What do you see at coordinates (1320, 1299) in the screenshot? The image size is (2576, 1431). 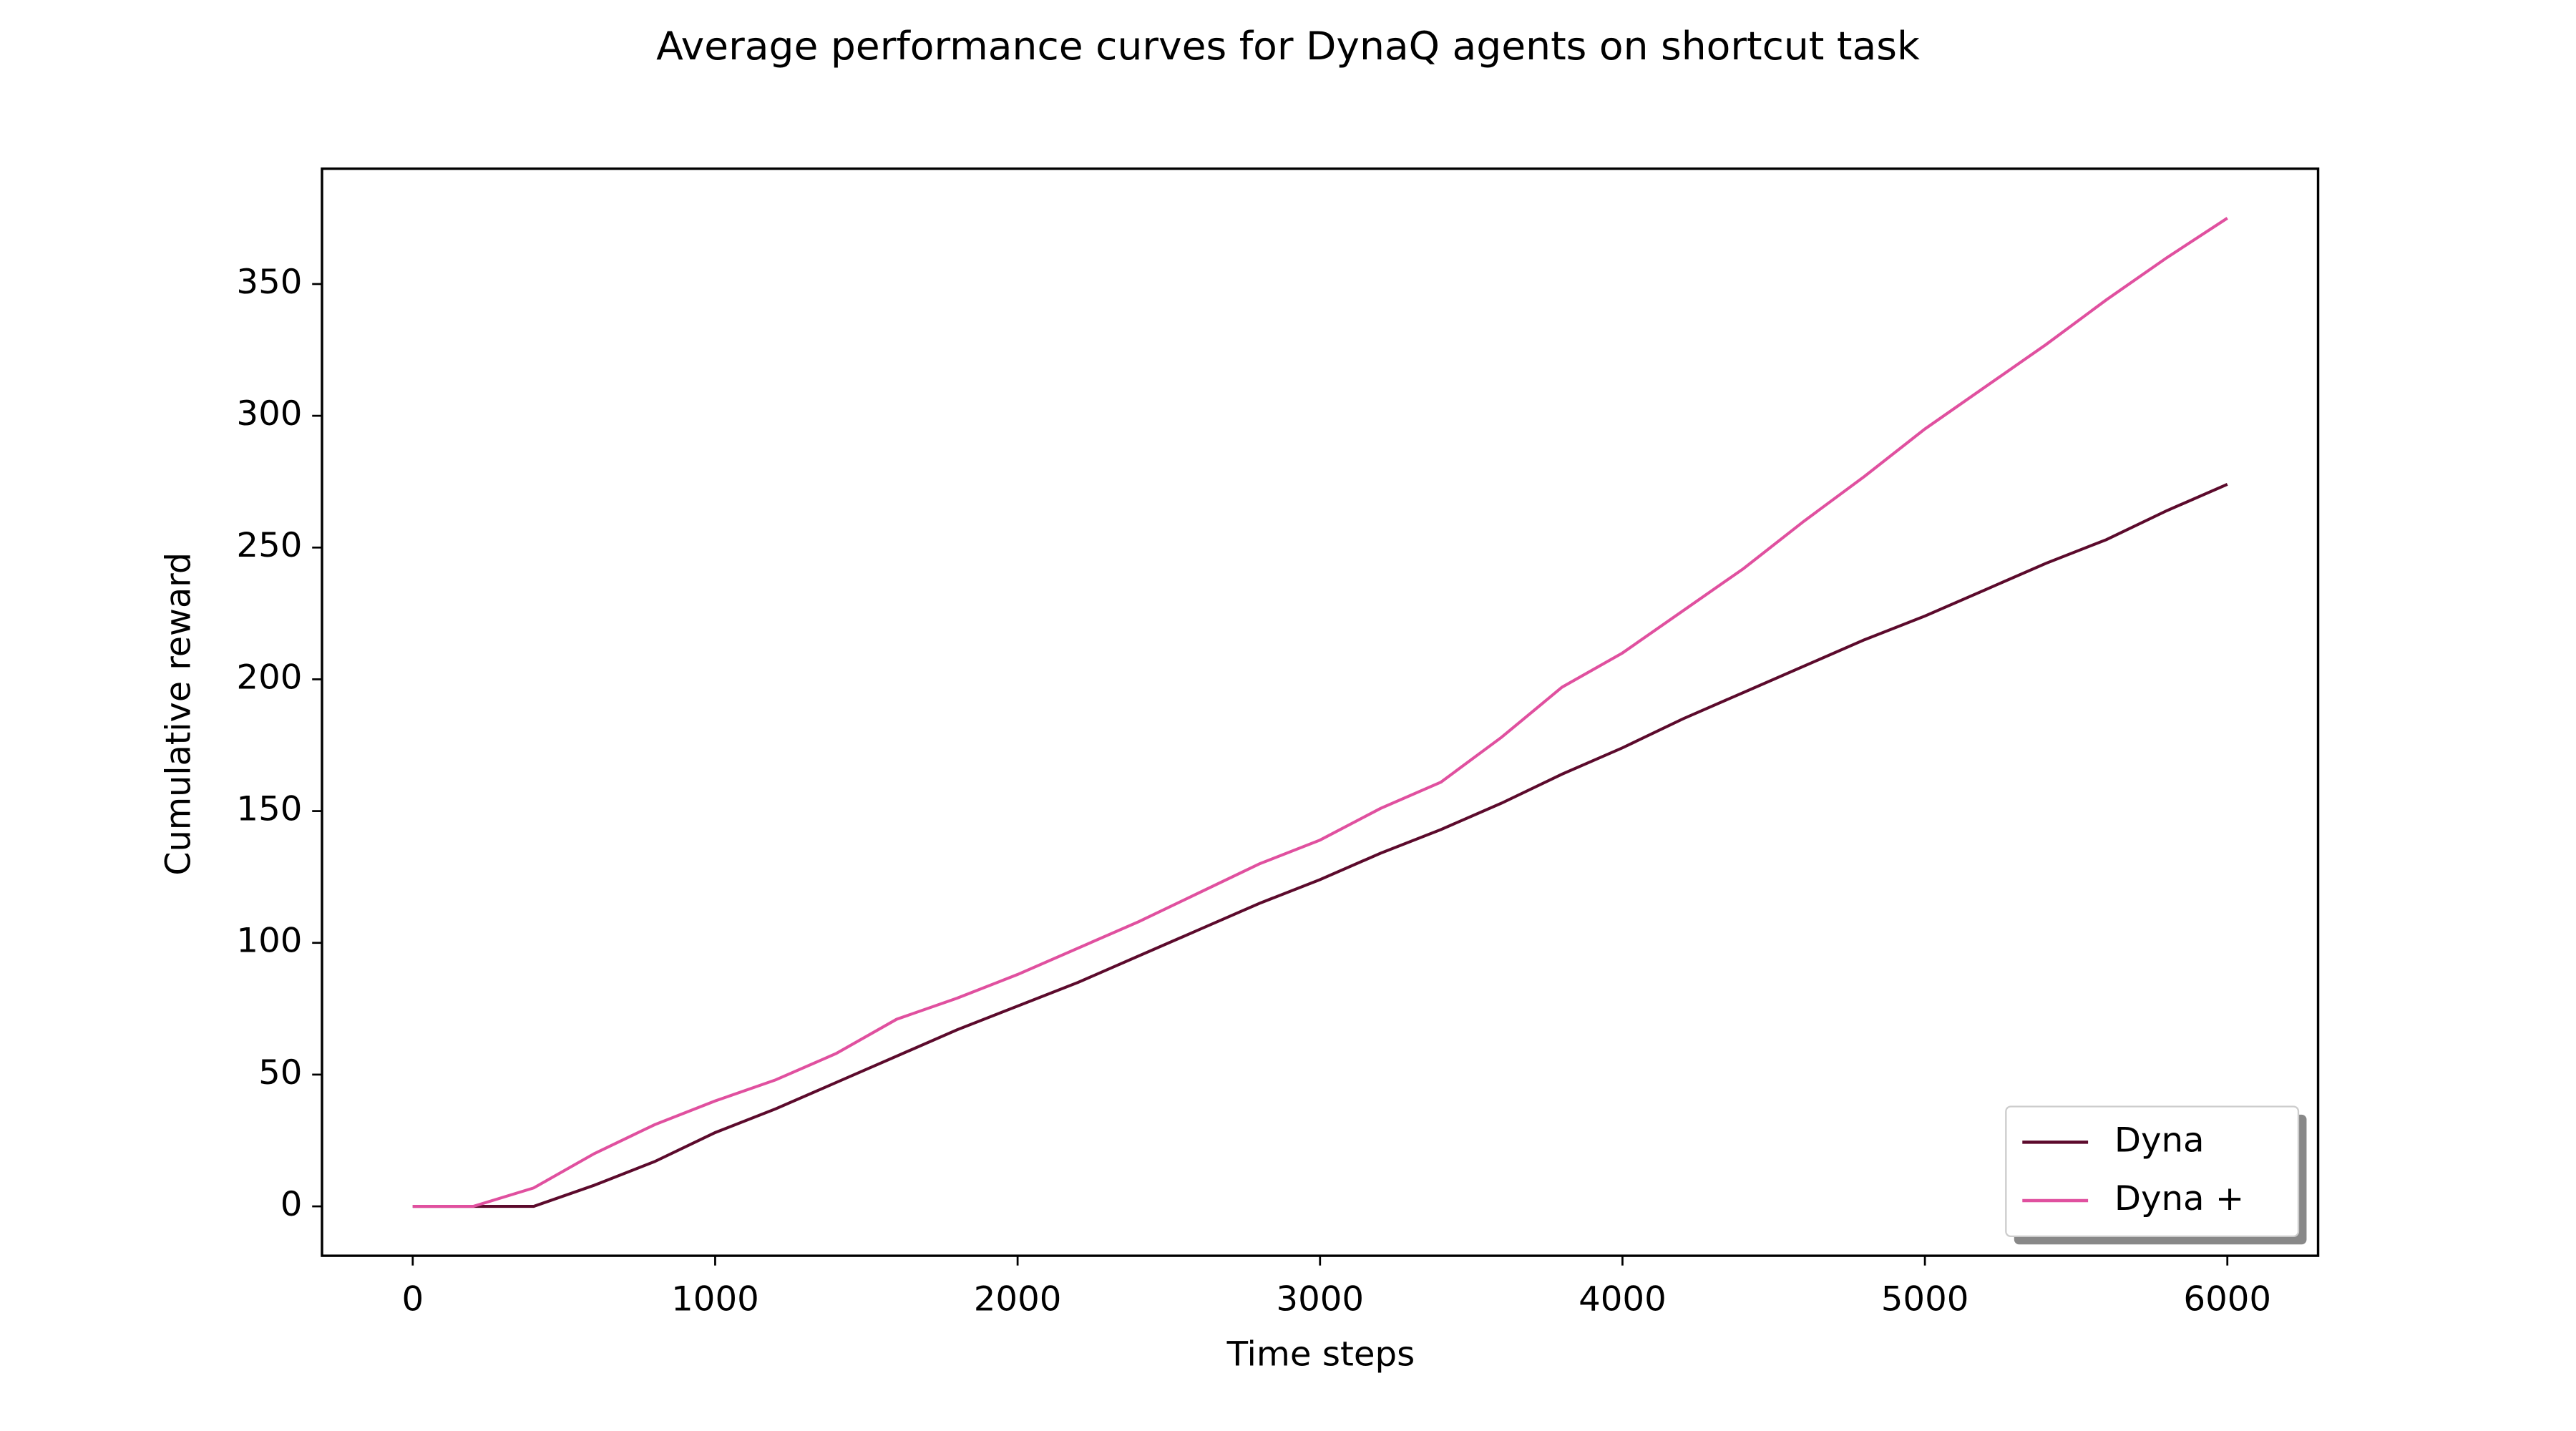 I see `x-tick-label: 3000` at bounding box center [1320, 1299].